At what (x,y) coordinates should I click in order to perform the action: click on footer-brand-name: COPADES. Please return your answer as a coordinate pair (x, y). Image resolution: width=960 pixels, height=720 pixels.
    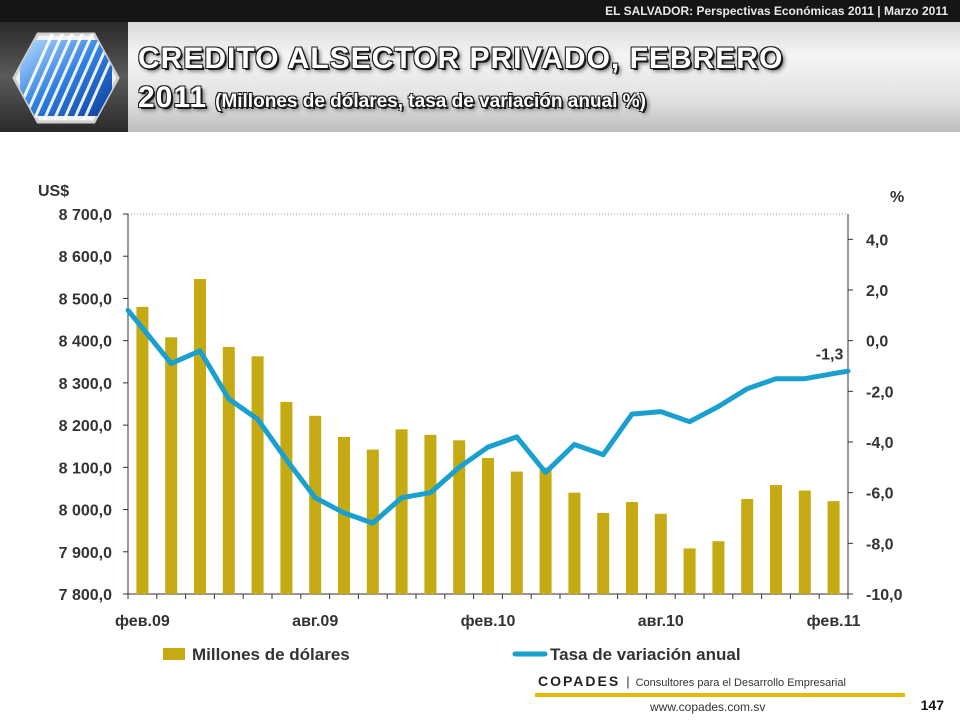
    Looking at the image, I should click on (579, 681).